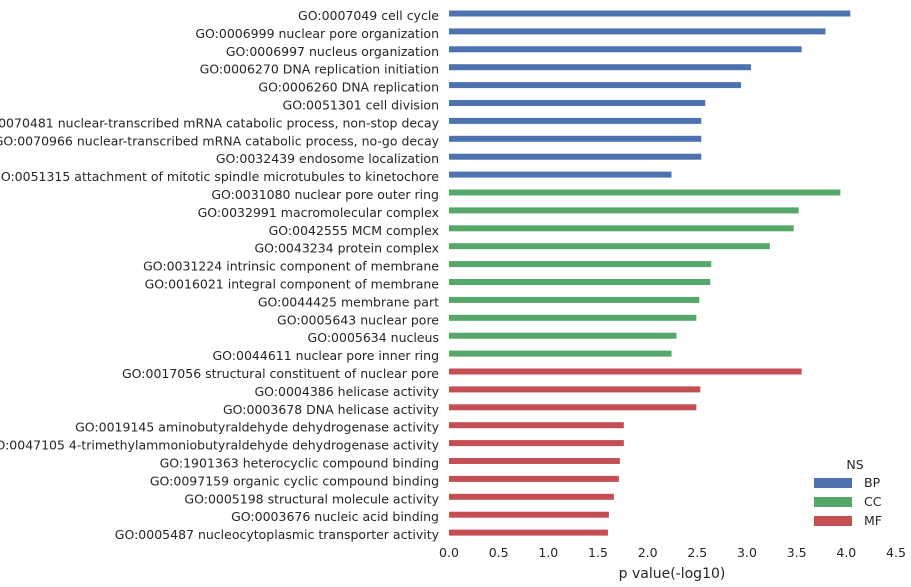 This screenshot has width=911, height=587. What do you see at coordinates (672, 574) in the screenshot?
I see `x-axis-label: p value(-log10)` at bounding box center [672, 574].